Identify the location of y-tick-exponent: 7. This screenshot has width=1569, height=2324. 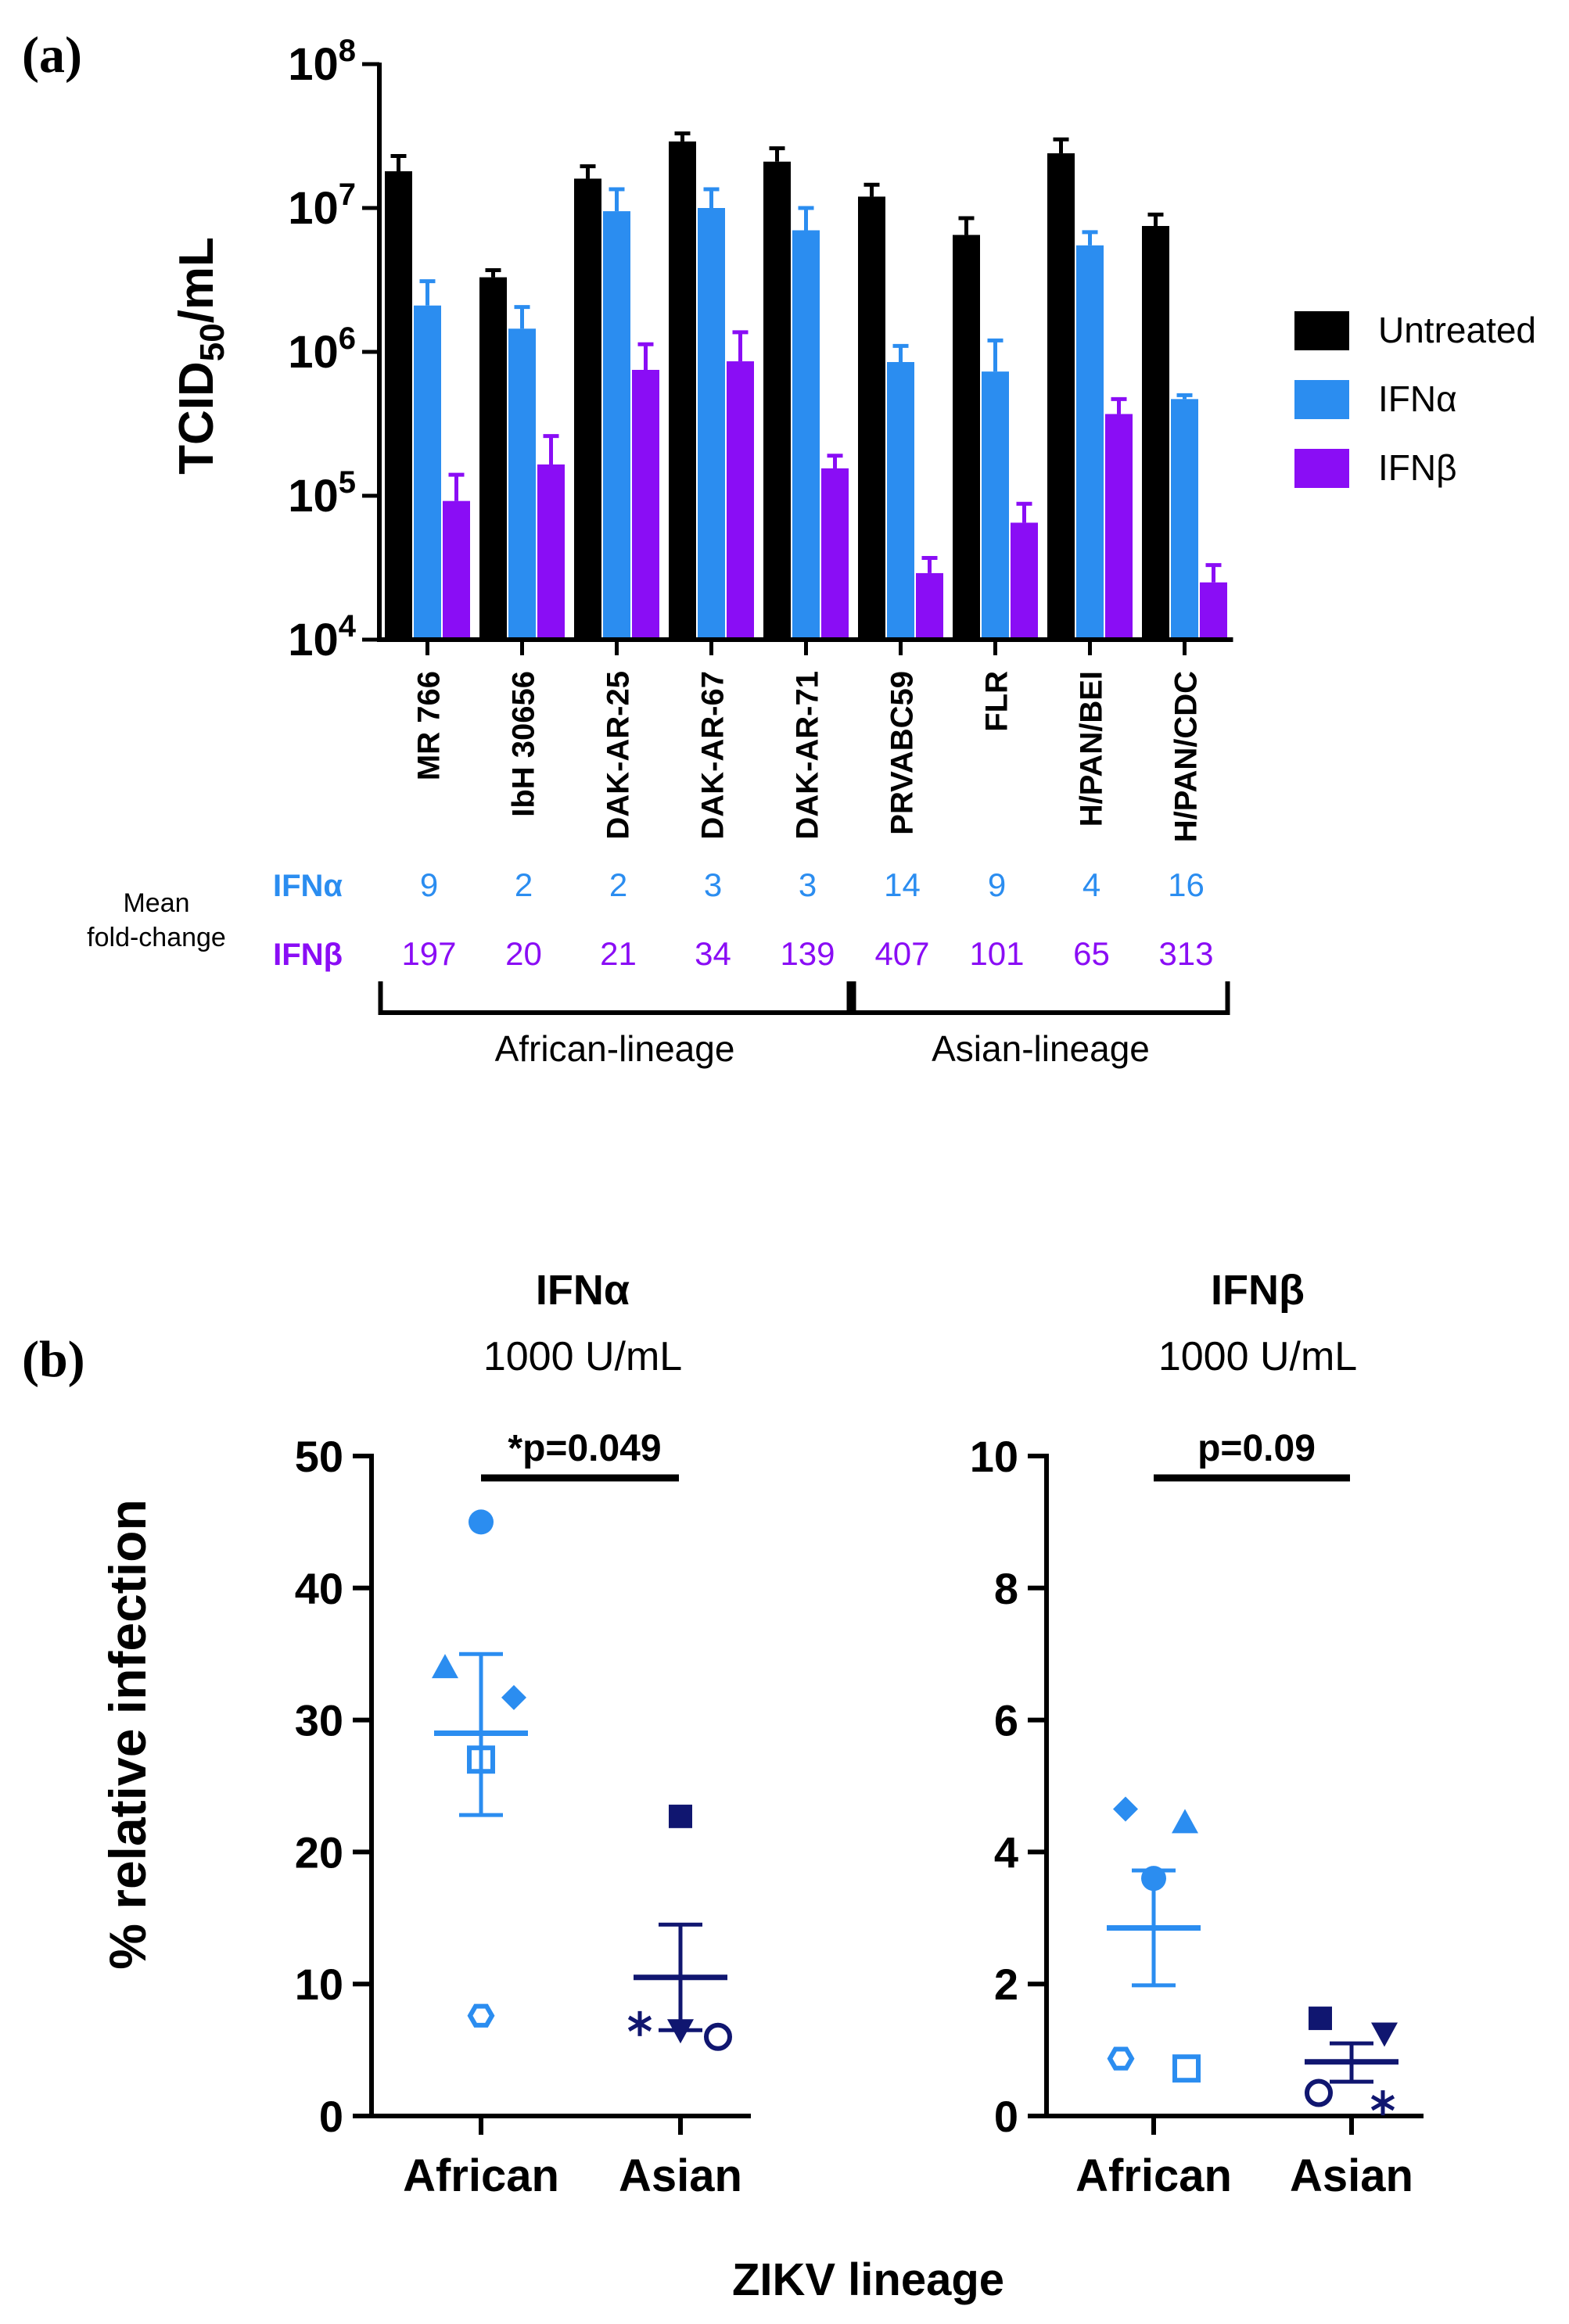
(347, 195).